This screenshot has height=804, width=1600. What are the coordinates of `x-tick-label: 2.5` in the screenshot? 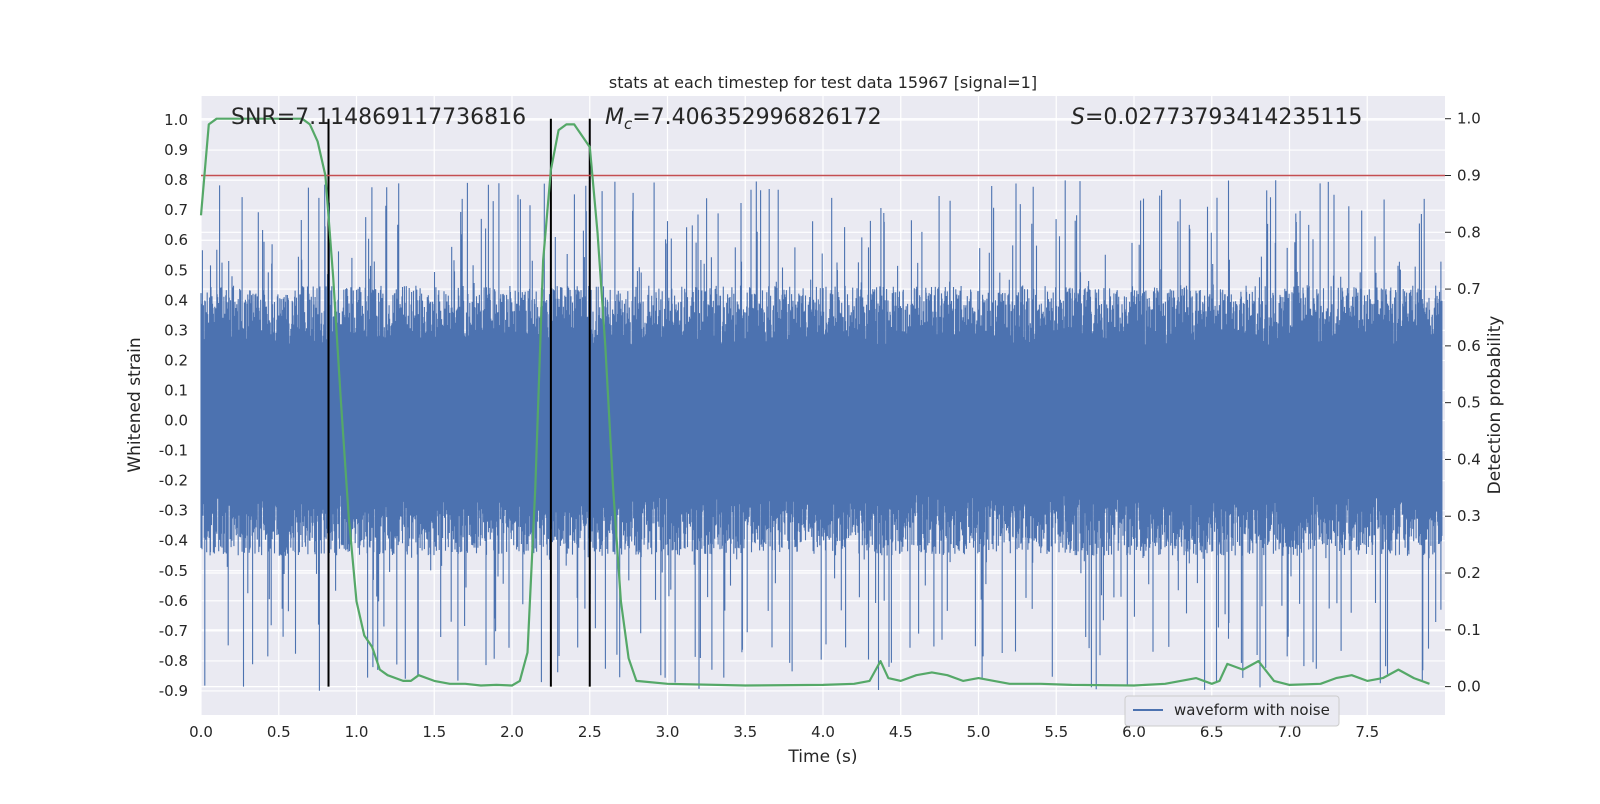 It's located at (590, 732).